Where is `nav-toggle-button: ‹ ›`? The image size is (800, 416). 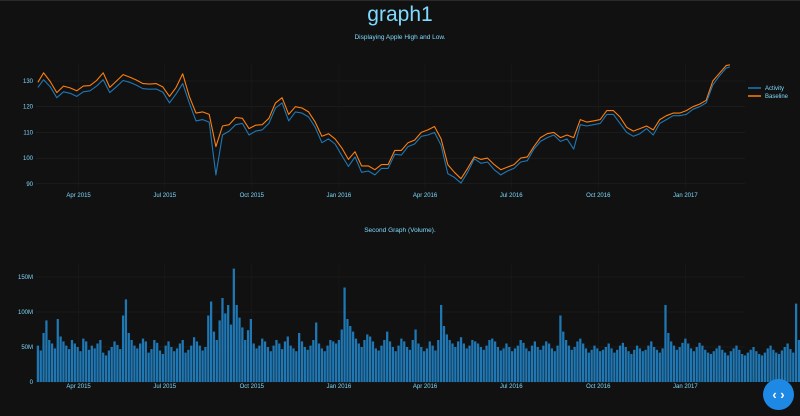 nav-toggle-button: ‹ › is located at coordinates (778, 394).